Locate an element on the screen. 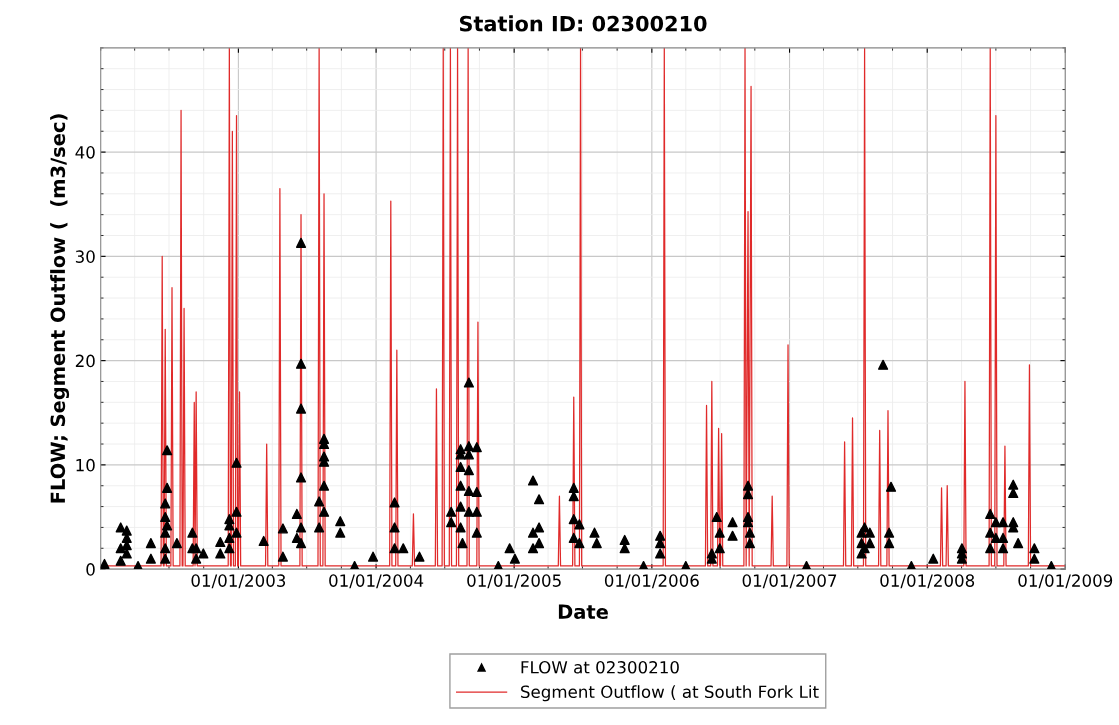  y-axis-title: FLOW; Segment Outflow ( (m3/sec) is located at coordinates (60, 308).